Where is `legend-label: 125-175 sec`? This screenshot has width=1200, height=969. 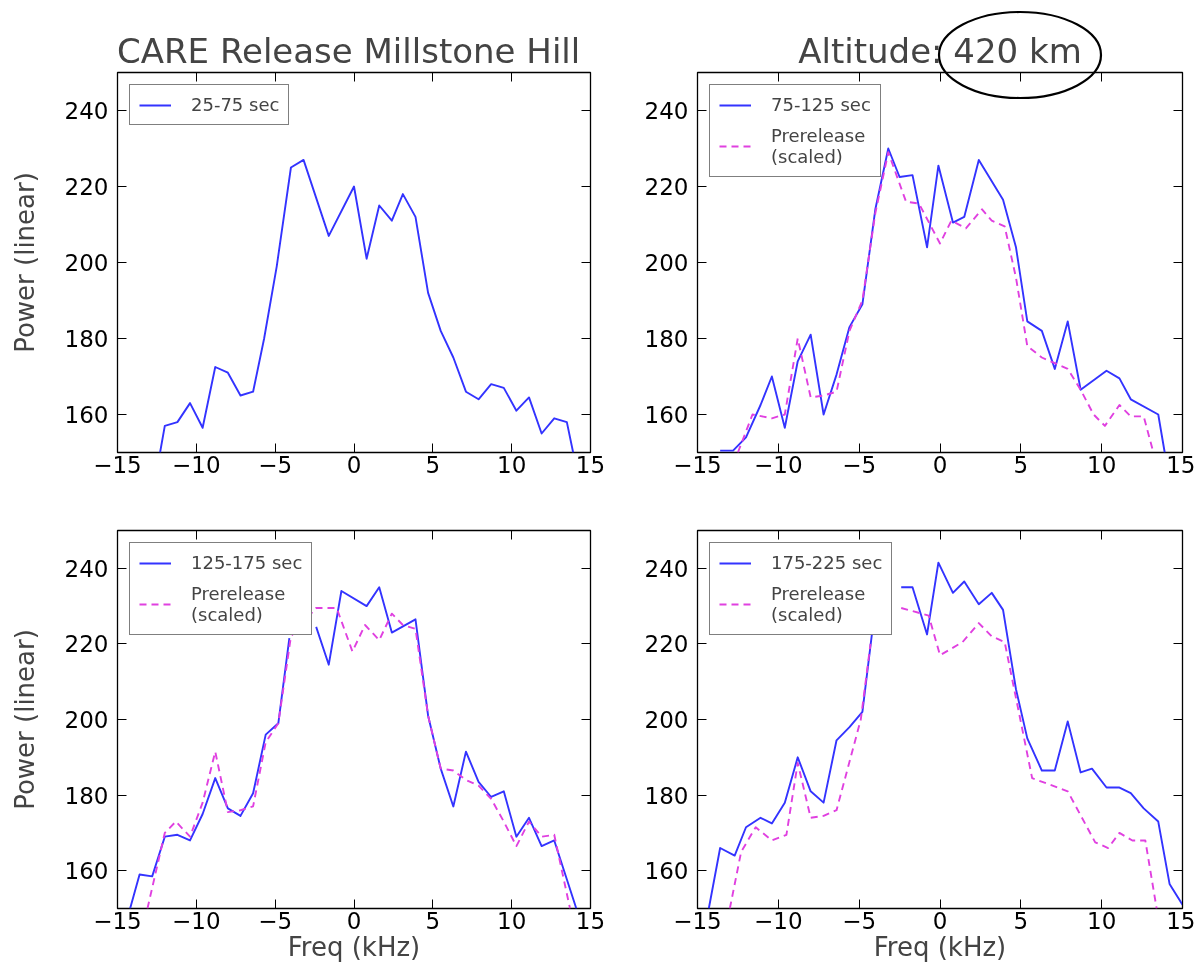 legend-label: 125-175 sec is located at coordinates (247, 562).